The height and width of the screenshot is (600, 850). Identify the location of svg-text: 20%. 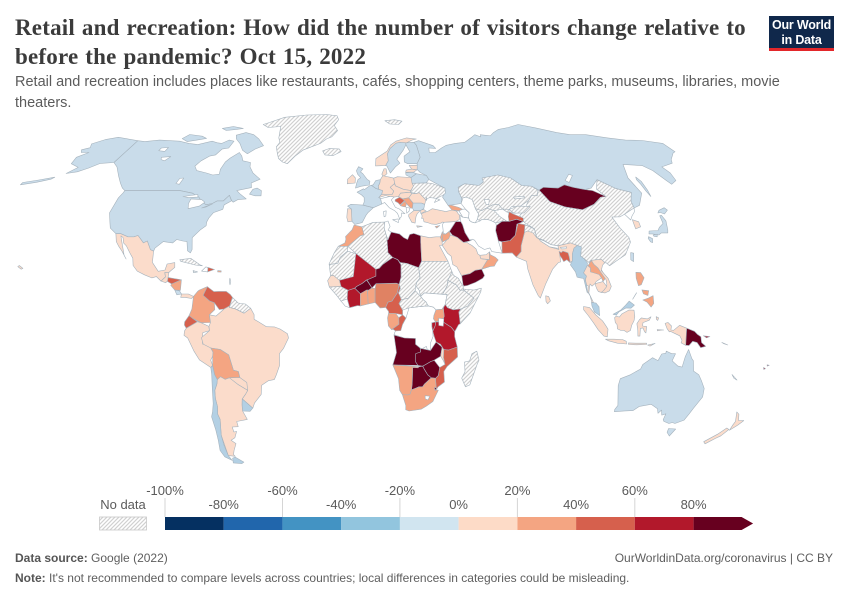
(517, 490).